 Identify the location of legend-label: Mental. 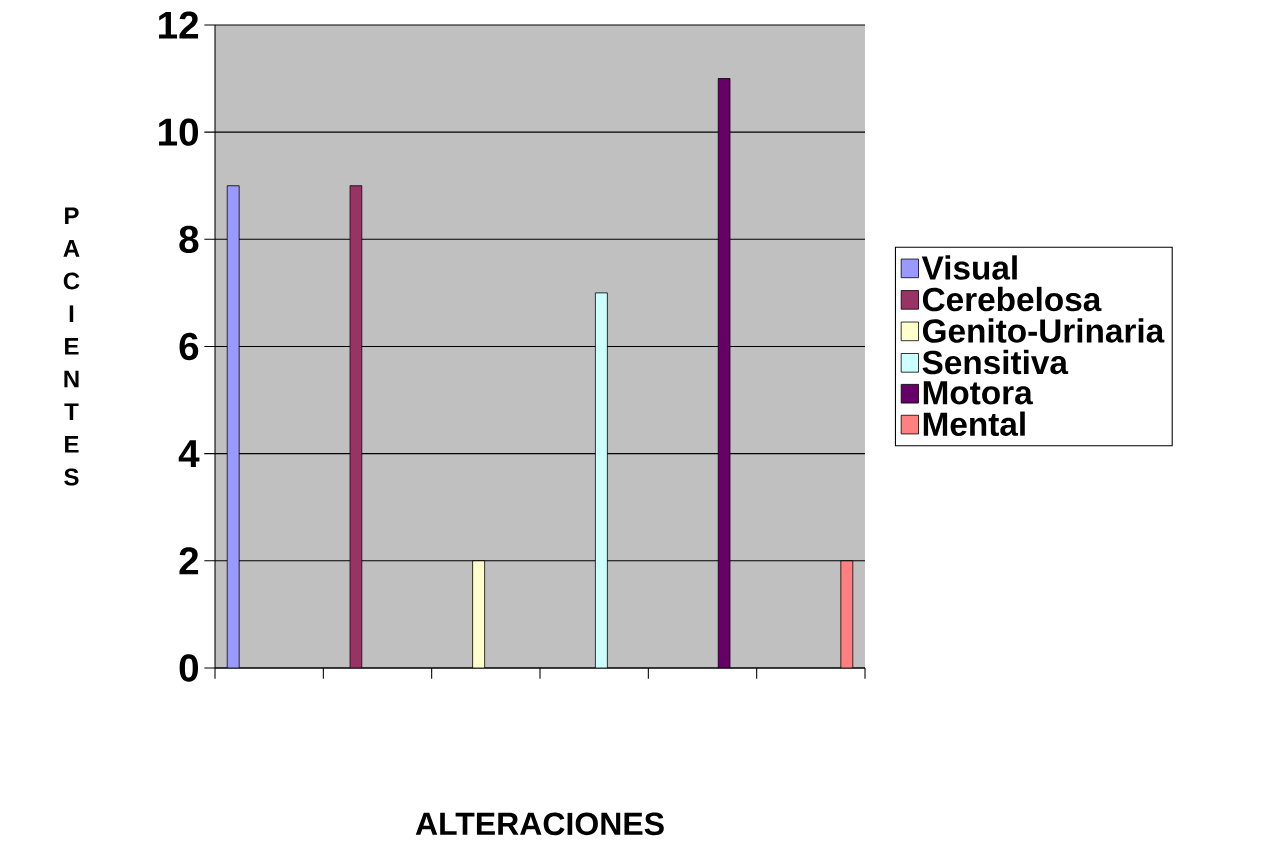
(974, 424).